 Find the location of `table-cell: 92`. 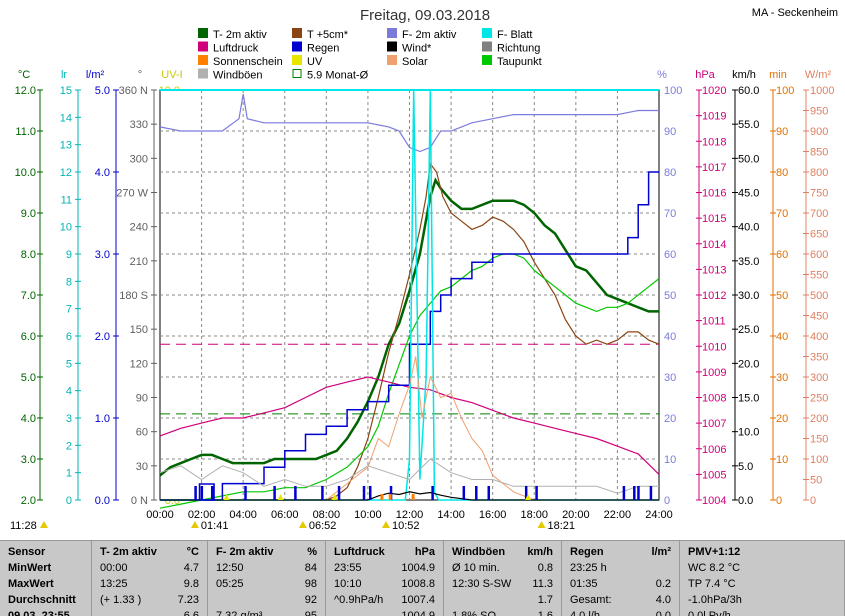

table-cell: 92 is located at coordinates (310, 600).